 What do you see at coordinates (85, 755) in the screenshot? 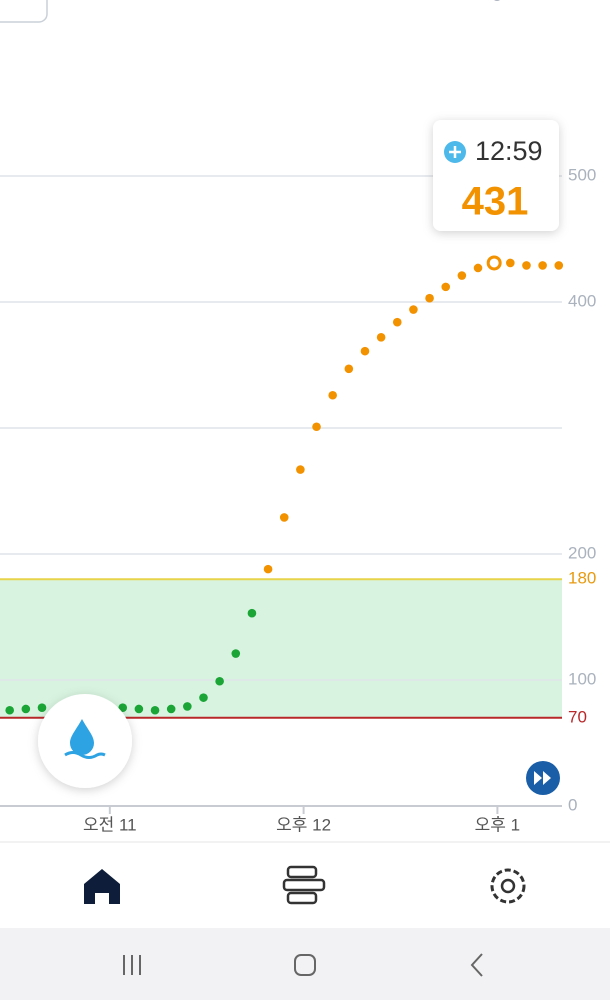
I see `wave-icon` at bounding box center [85, 755].